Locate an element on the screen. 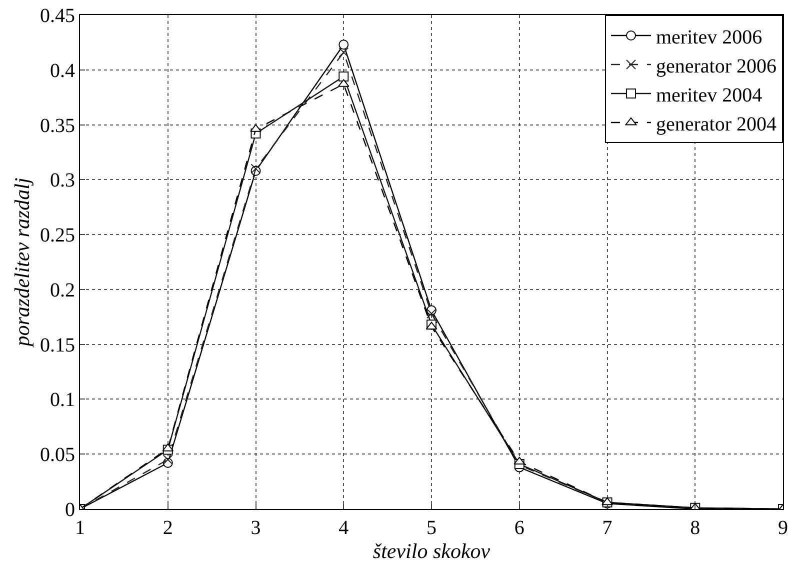 Image resolution: width=793 pixels, height=564 pixels. y-axis-title: porazdelitev razdalj is located at coordinates (22, 263).